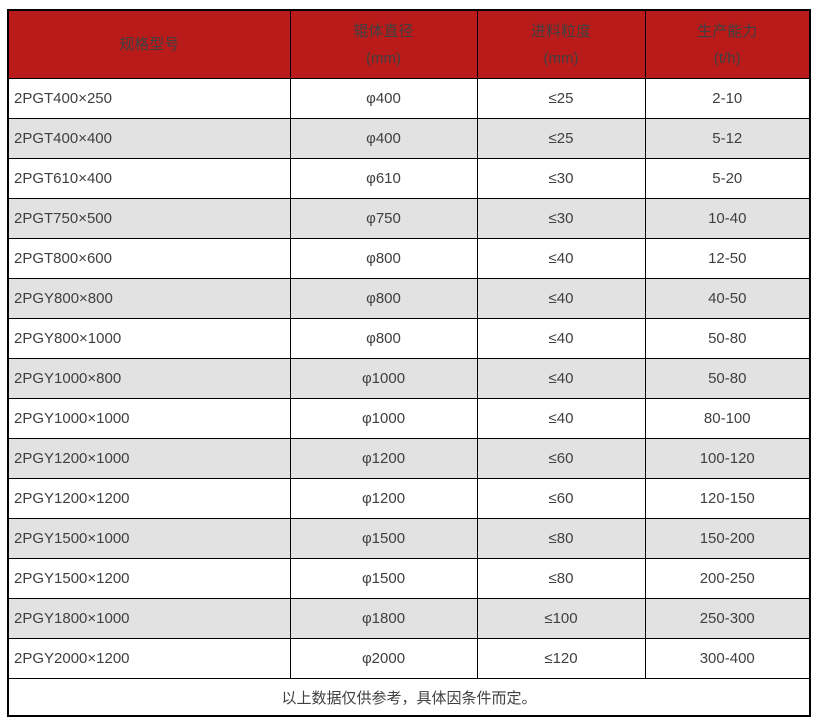  What do you see at coordinates (561, 58) in the screenshot?
I see `col-header-feed-size-unit: (mm)` at bounding box center [561, 58].